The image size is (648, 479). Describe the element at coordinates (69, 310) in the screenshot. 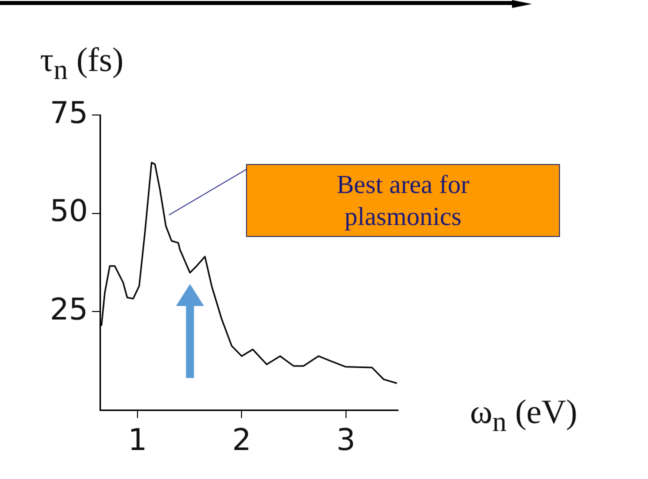

I see `y-tick-label: 25` at that location.